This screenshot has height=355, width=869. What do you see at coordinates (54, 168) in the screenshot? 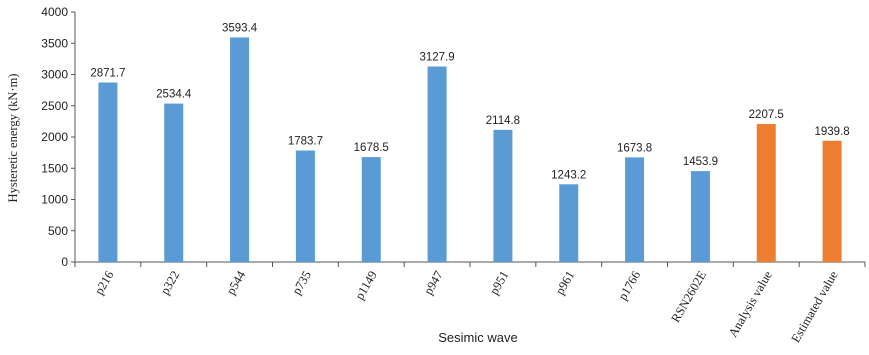
I see `y-tick-label: 1500` at bounding box center [54, 168].